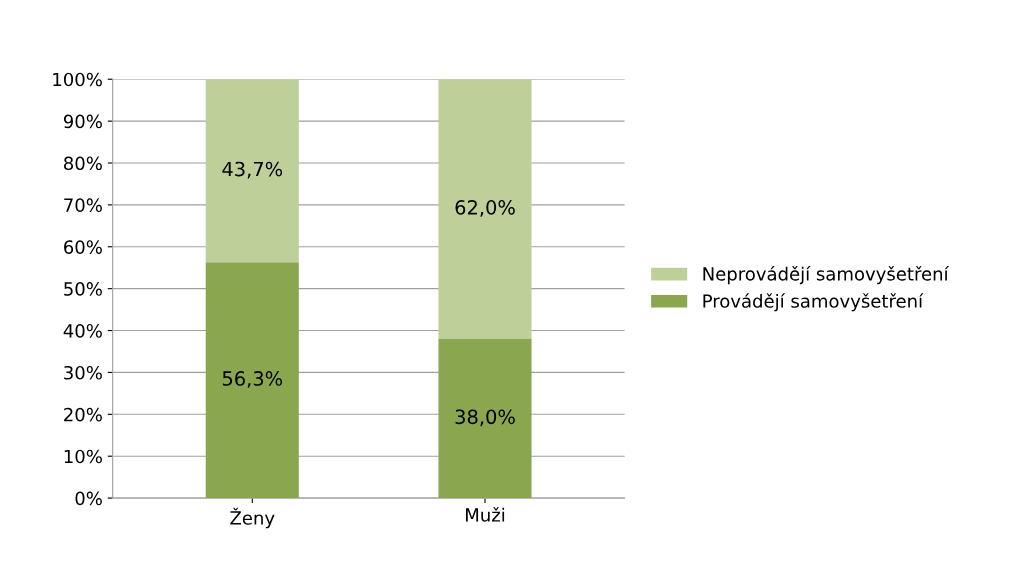 This screenshot has height=566, width=1024. I want to click on y-tick-label: 20%, so click(83, 414).